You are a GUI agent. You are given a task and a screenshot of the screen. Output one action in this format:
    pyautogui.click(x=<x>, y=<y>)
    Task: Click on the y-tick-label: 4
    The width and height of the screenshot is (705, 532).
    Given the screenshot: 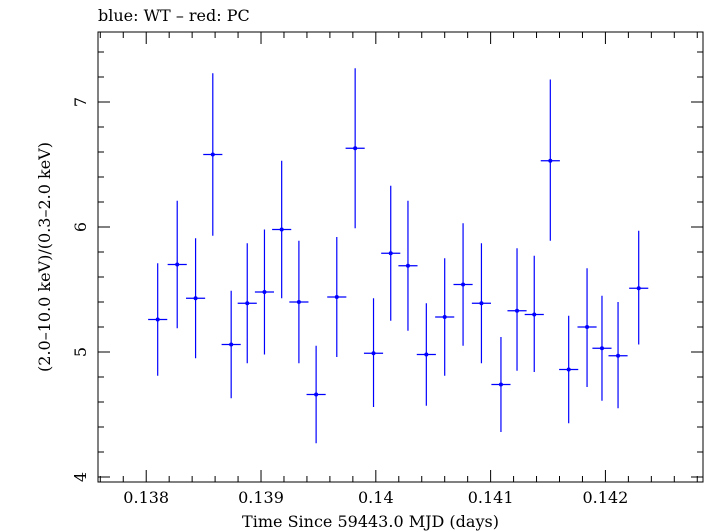 What is the action you would take?
    pyautogui.click(x=80, y=477)
    